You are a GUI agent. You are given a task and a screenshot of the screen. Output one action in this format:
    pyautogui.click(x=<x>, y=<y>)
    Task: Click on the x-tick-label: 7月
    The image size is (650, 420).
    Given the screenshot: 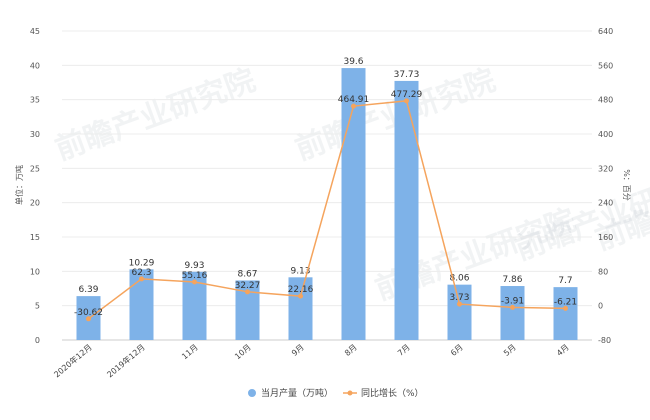 What is the action you would take?
    pyautogui.click(x=404, y=350)
    